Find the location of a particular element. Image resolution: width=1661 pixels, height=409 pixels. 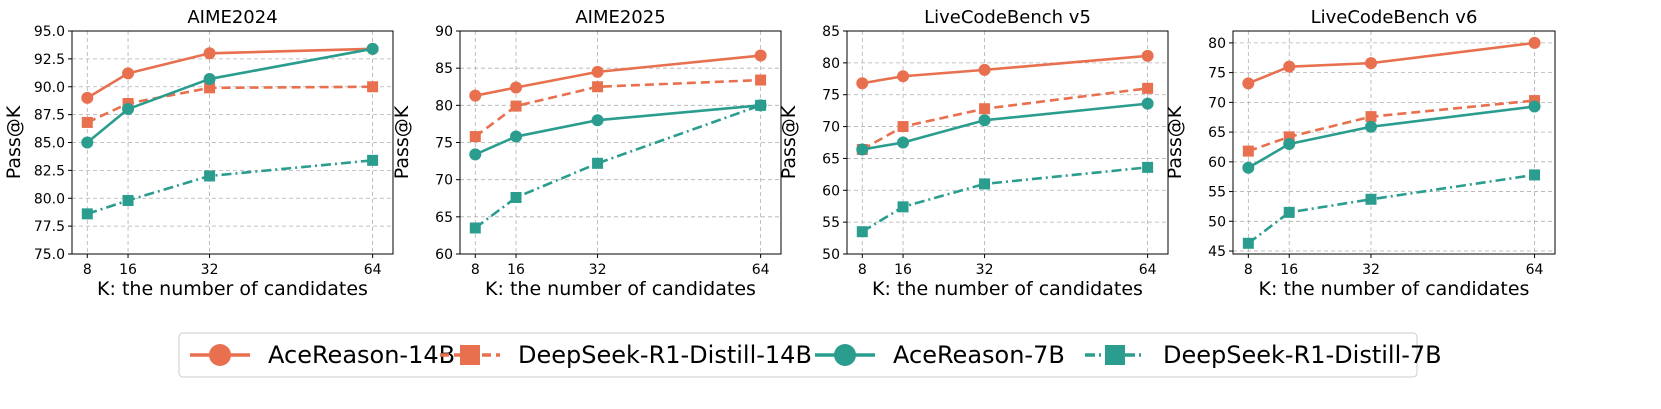

series-deepseek-r1-distill-14b is located at coordinates (618, 108).